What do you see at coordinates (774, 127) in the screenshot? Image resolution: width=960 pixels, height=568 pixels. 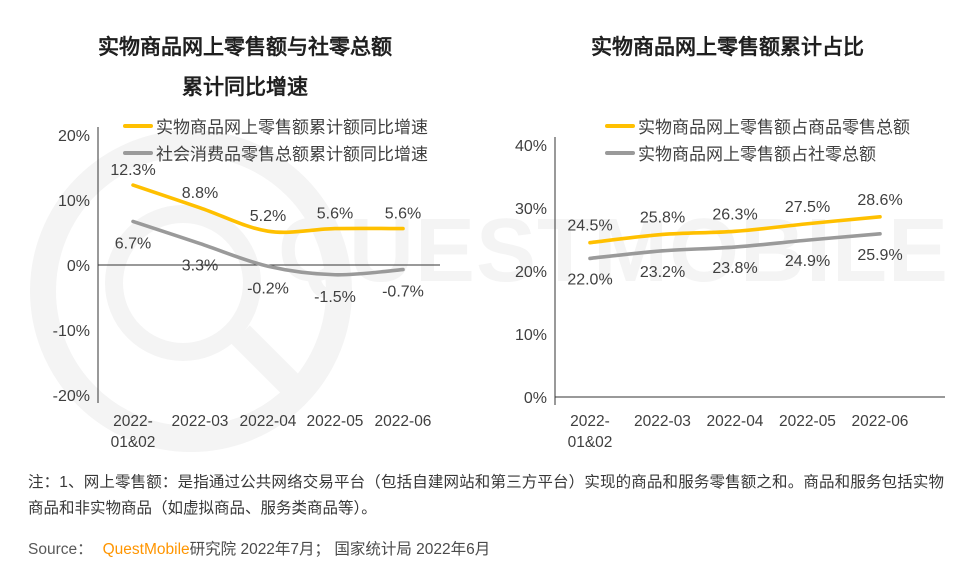 I see `legend-label: 实物商品网上零售额占商品零售总额` at bounding box center [774, 127].